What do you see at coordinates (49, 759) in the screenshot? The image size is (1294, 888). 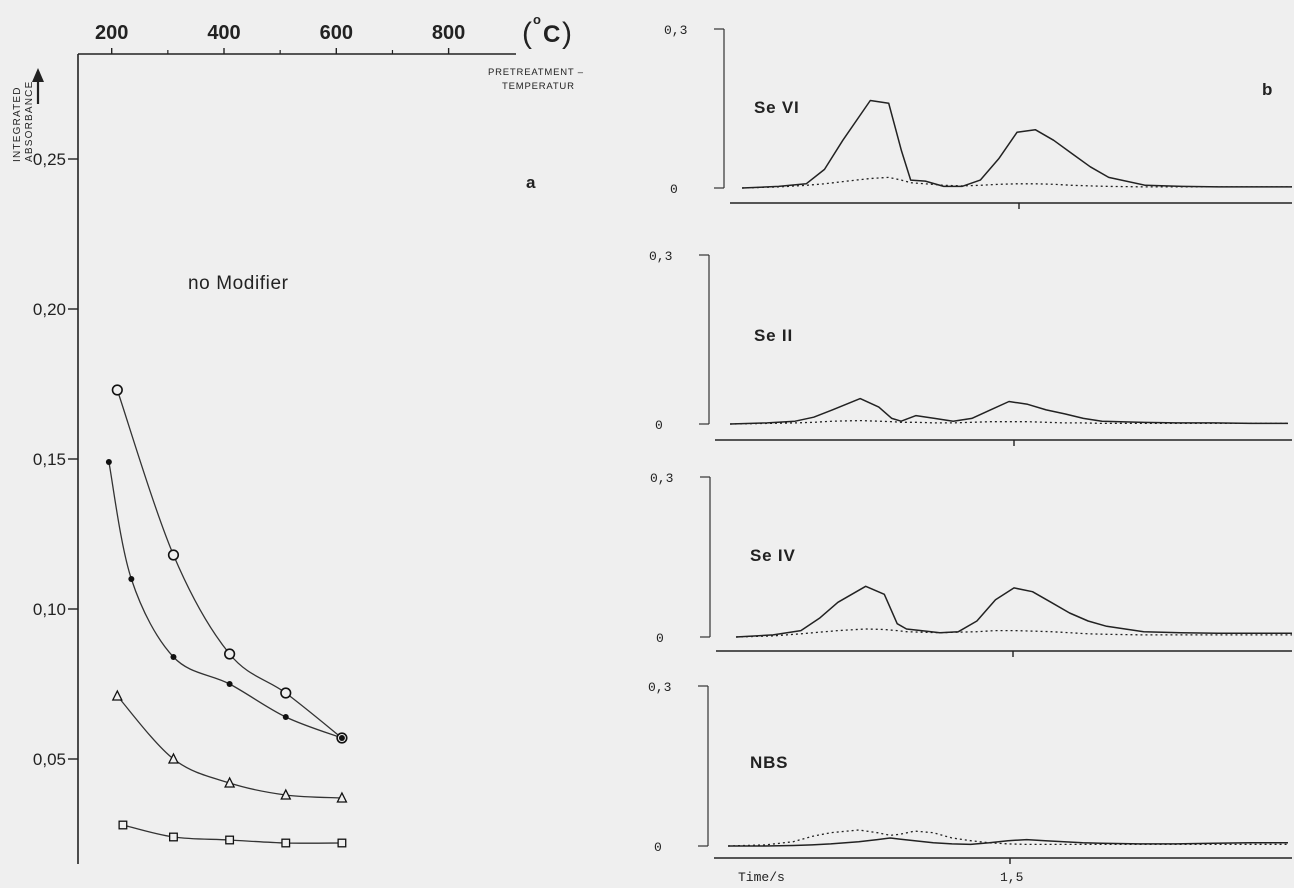 I see `panel-a-y-tick-label: 0,05` at bounding box center [49, 759].